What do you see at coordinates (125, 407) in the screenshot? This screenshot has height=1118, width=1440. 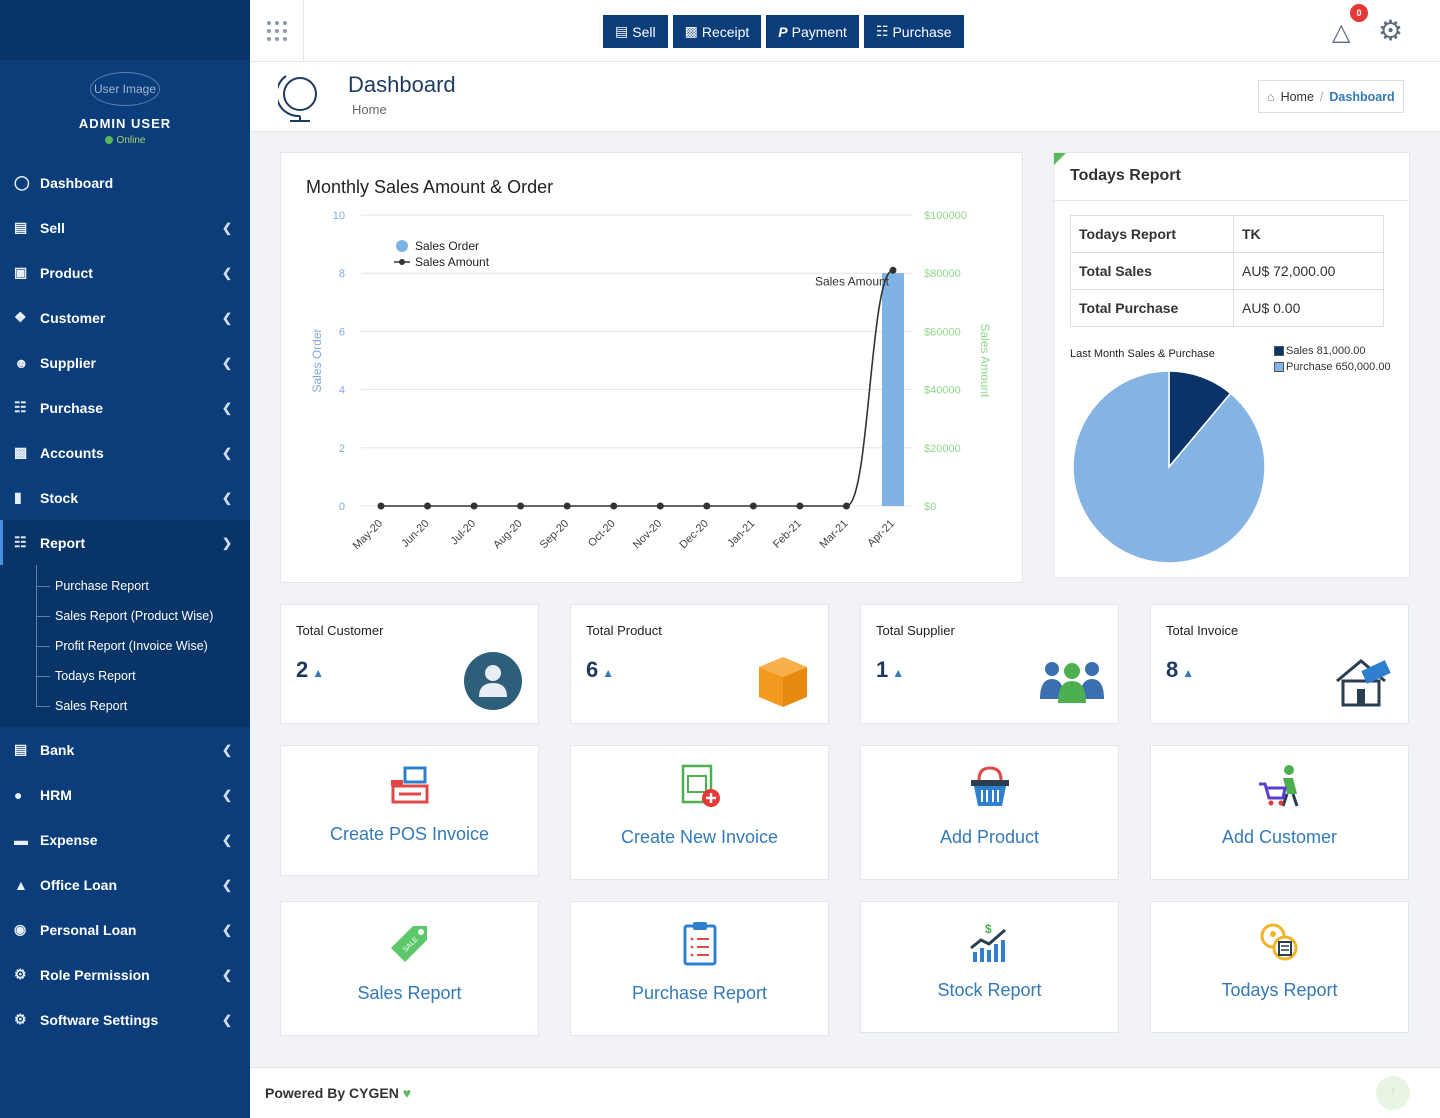 I see `sidebar-item-purchase: ☷ Purchase ❮` at bounding box center [125, 407].